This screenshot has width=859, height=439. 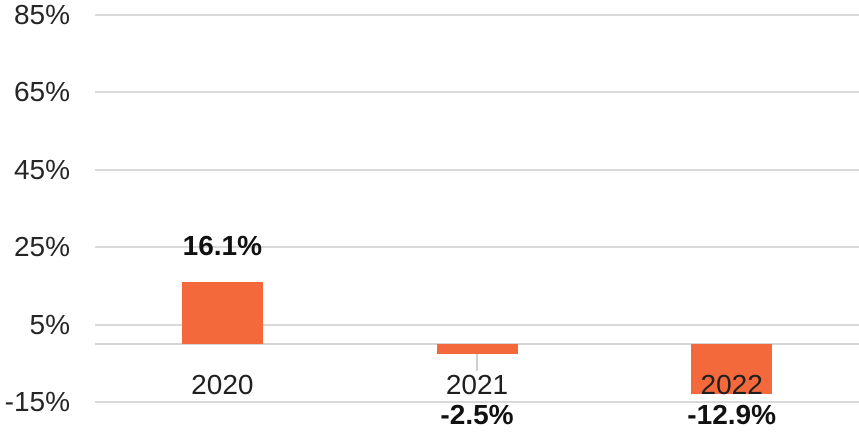 What do you see at coordinates (41, 169) in the screenshot?
I see `y-axis-tick-label: 45%` at bounding box center [41, 169].